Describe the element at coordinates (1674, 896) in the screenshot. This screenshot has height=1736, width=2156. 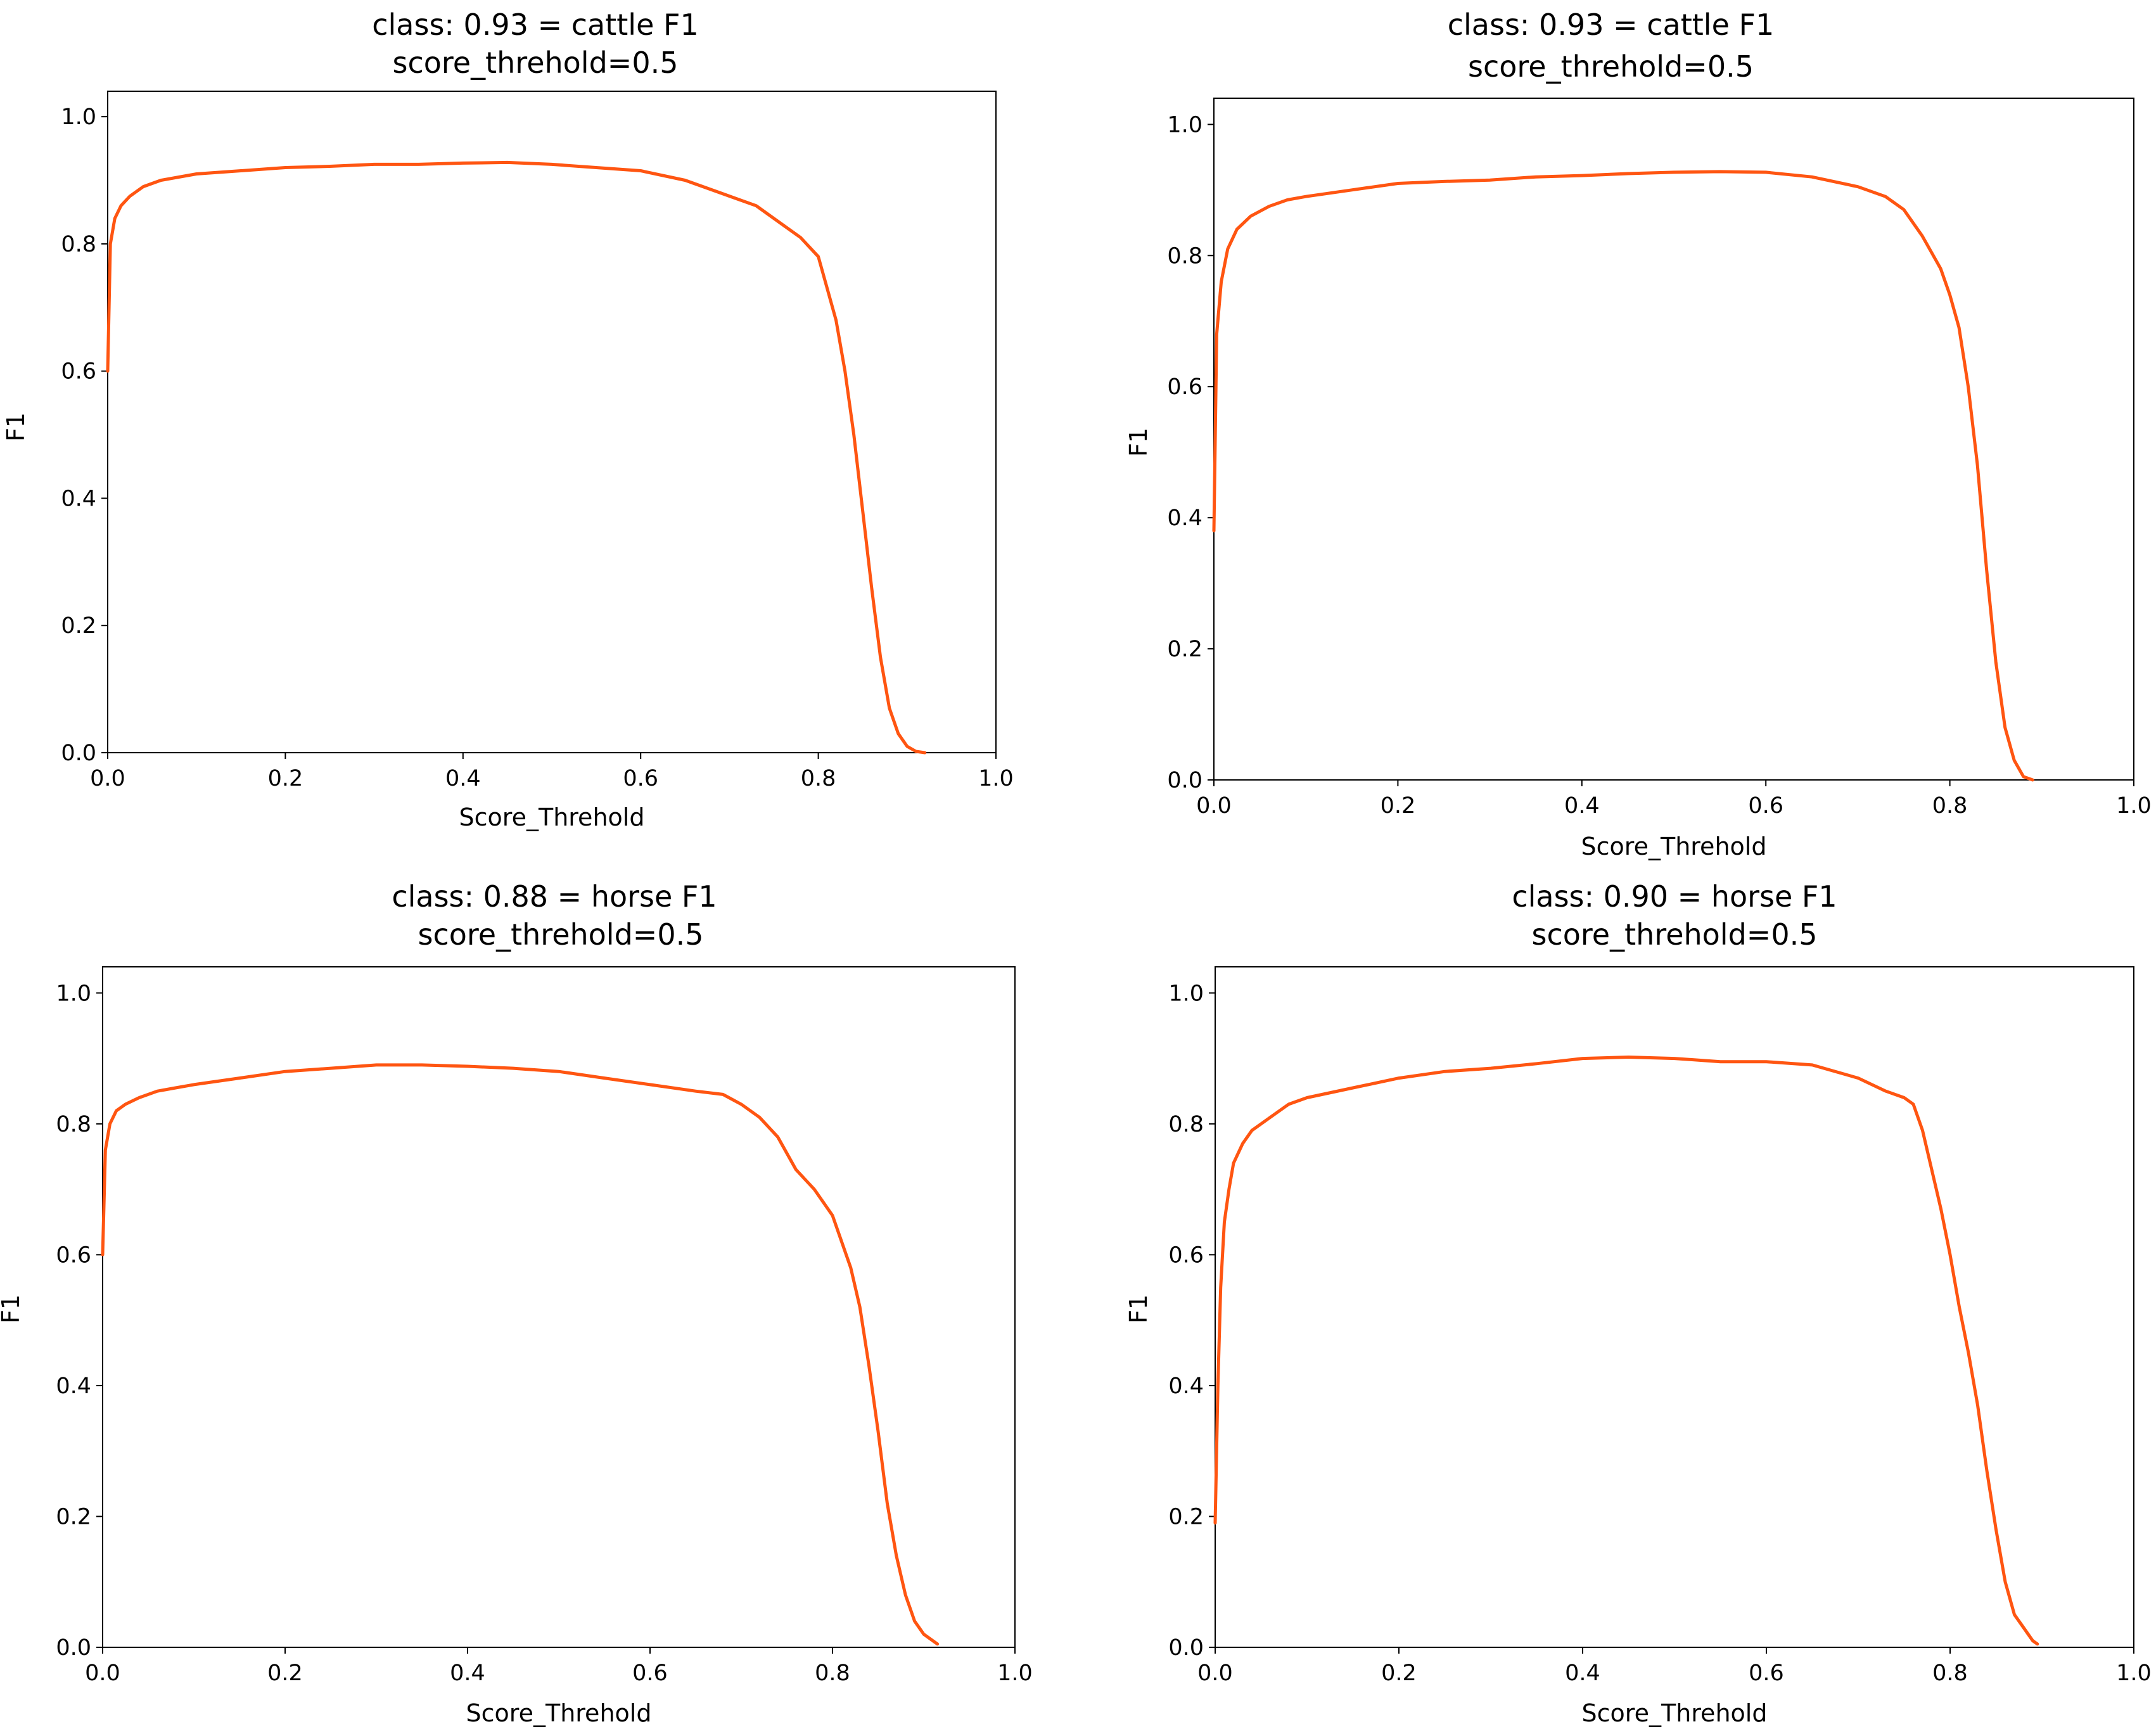
I see `chart-title: class: 0.90 = horse F1` at that location.